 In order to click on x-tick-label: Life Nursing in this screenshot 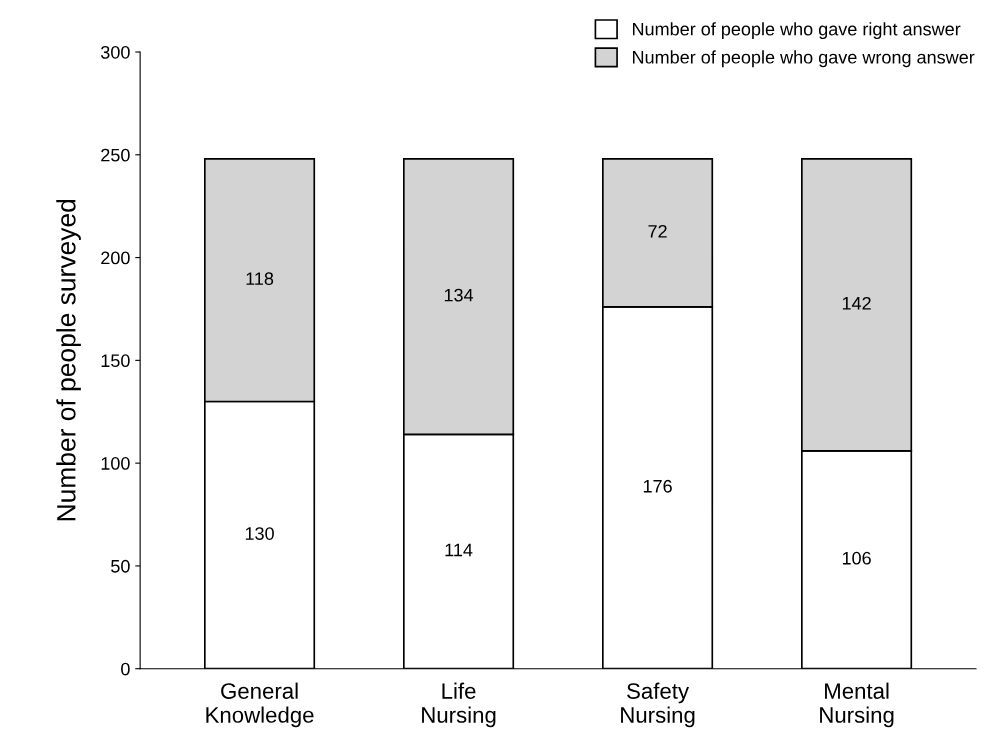, I will do `click(459, 705)`.